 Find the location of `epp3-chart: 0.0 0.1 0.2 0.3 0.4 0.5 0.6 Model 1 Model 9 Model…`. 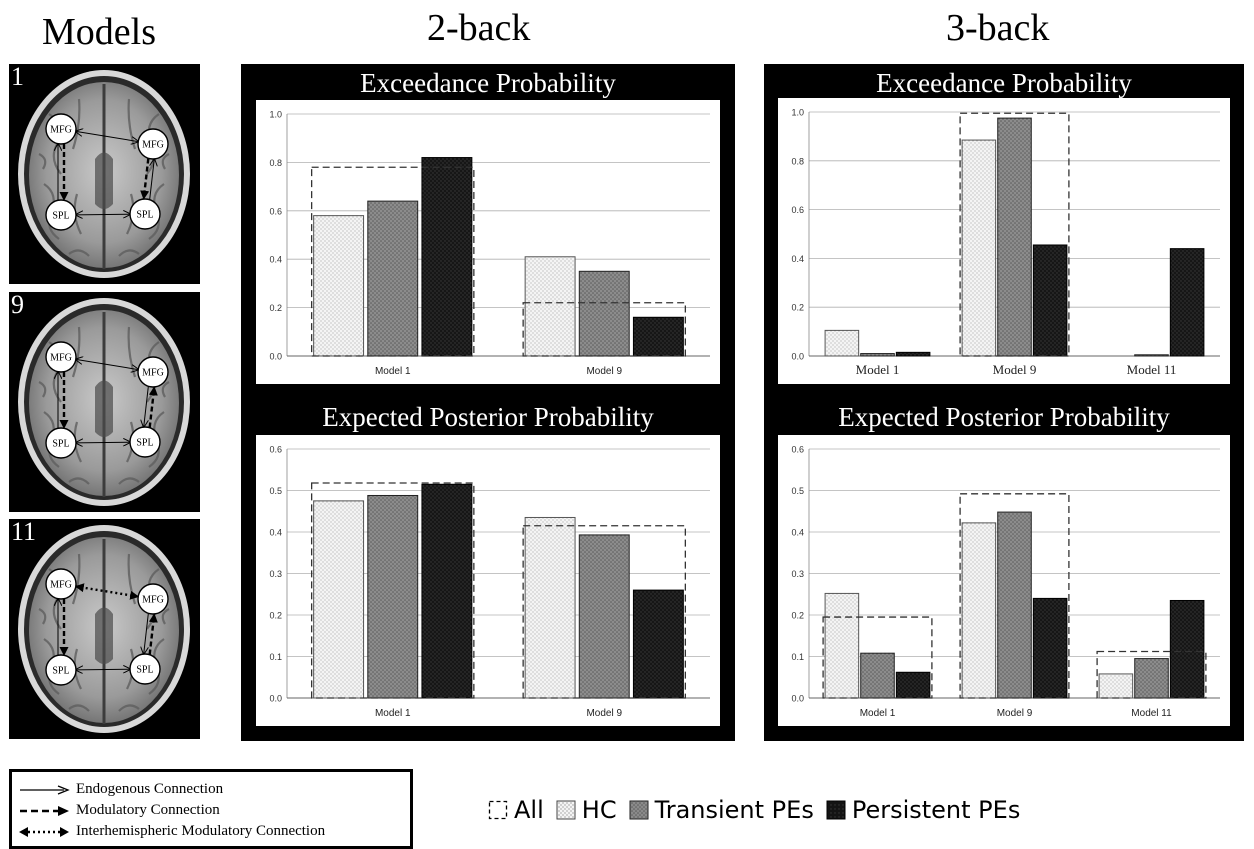

epp3-chart: 0.0 0.1 0.2 0.3 0.4 0.5 0.6 Model 1 Model 9 Model… is located at coordinates (1004, 580).